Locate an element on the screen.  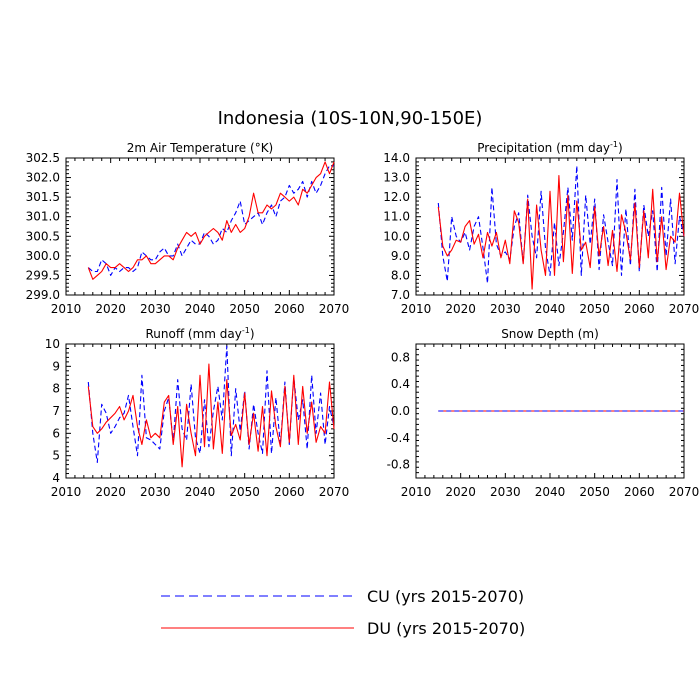
panel-title-snow: Snow Depth (m) is located at coordinates (550, 334).